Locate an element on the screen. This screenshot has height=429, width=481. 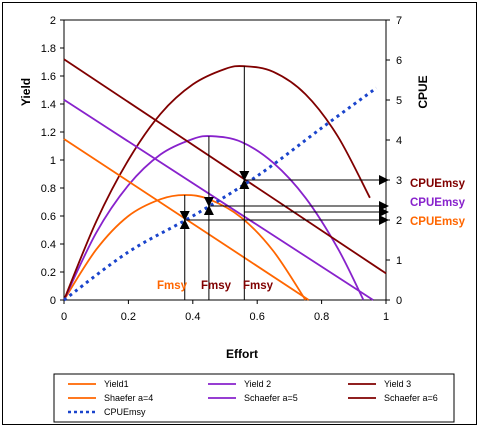
x-axis-title: Effort is located at coordinates (242, 354).